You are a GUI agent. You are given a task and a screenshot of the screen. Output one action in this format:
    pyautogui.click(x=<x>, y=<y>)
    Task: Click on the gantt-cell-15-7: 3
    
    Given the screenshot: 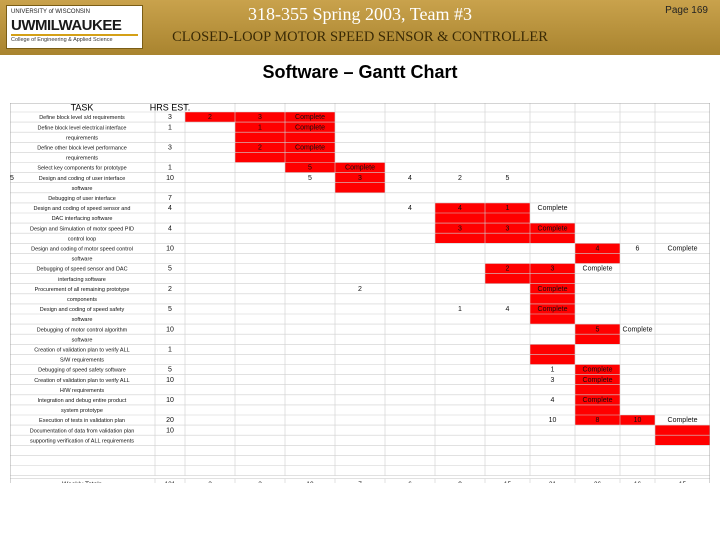 What is the action you would take?
    pyautogui.click(x=553, y=380)
    